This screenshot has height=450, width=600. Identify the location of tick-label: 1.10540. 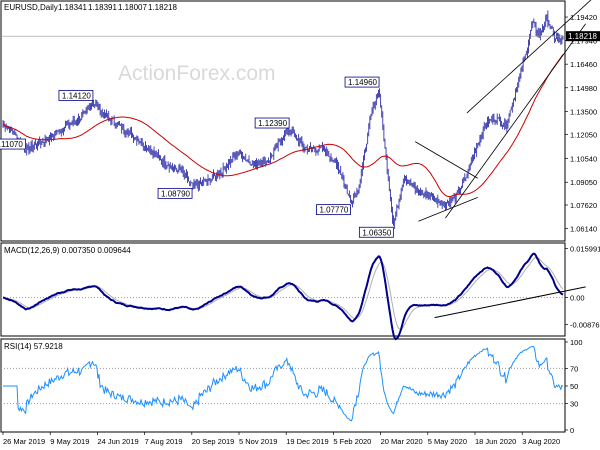
(583, 158).